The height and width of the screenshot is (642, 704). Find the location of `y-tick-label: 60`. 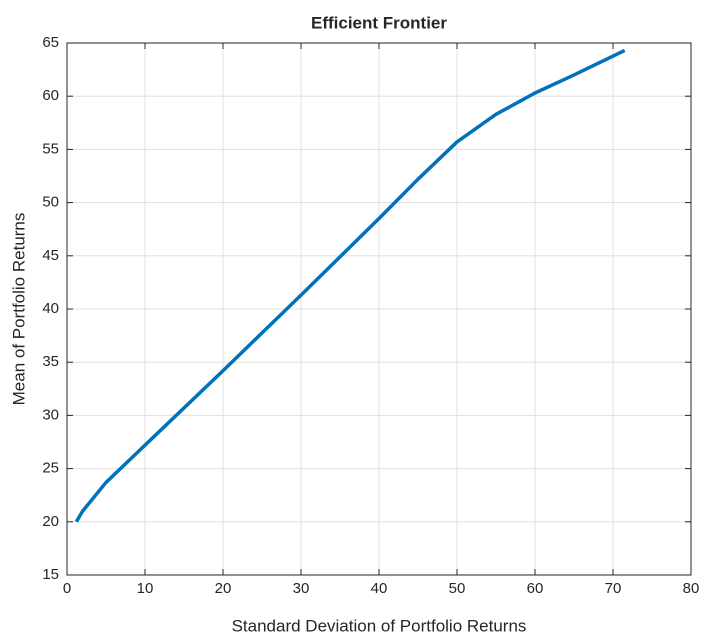

y-tick-label: 60 is located at coordinates (50, 95).